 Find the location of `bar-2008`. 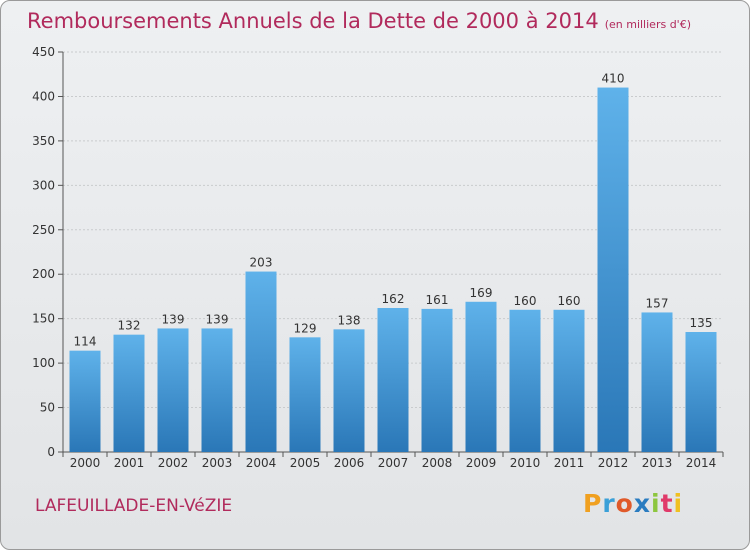

bar-2008 is located at coordinates (437, 380).